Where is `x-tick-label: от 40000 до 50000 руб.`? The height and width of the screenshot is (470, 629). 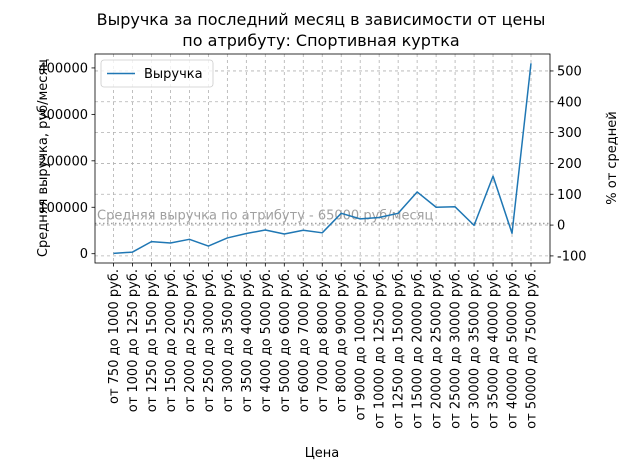 x-tick-label: от 40000 до 50000 руб. is located at coordinates (513, 349).